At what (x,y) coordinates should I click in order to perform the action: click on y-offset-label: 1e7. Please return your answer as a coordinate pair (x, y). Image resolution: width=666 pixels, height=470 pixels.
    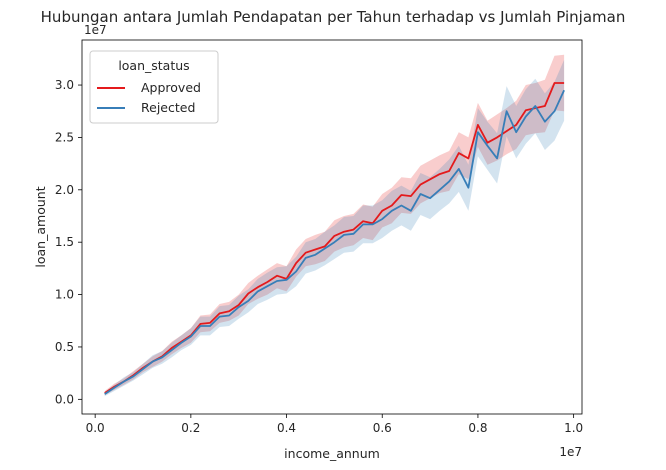
    Looking at the image, I should click on (95, 30).